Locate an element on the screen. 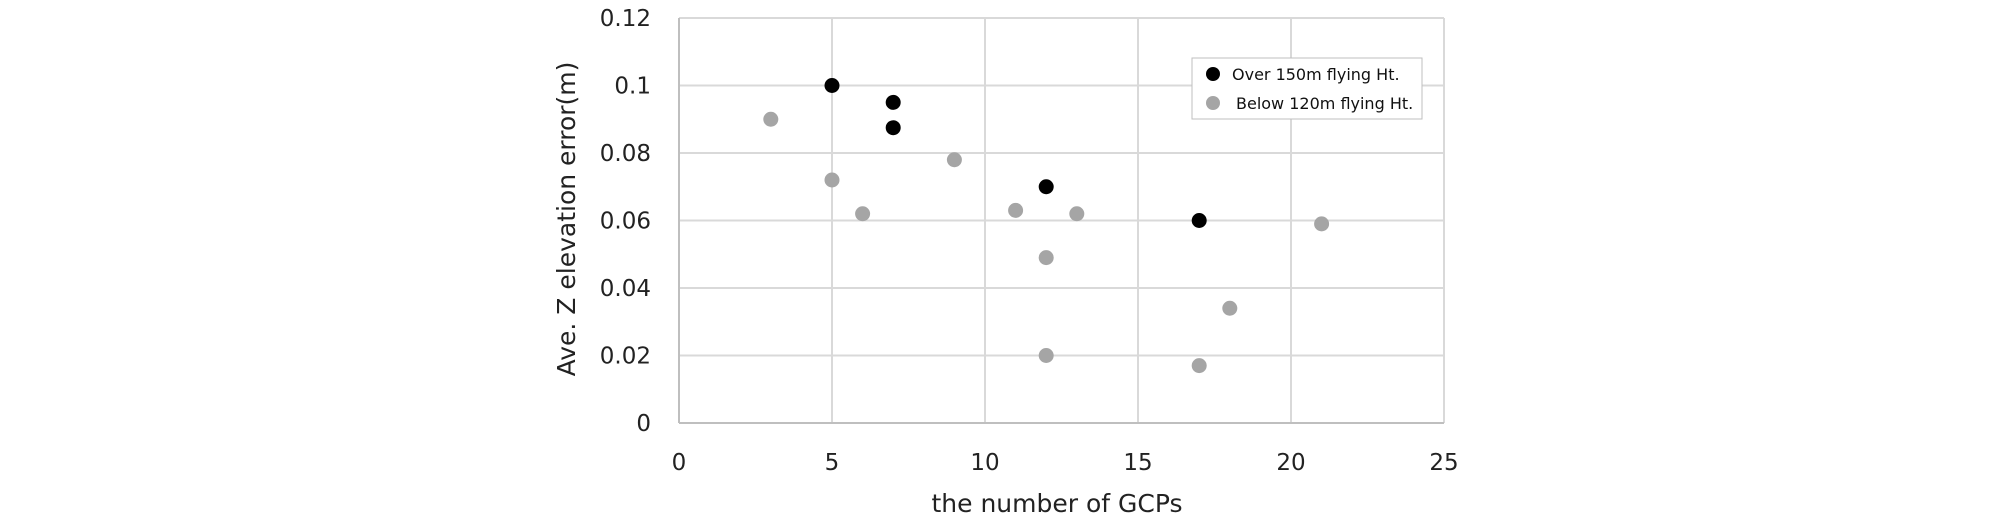 The height and width of the screenshot is (522, 2008). x-tick-label: 5 is located at coordinates (832, 463).